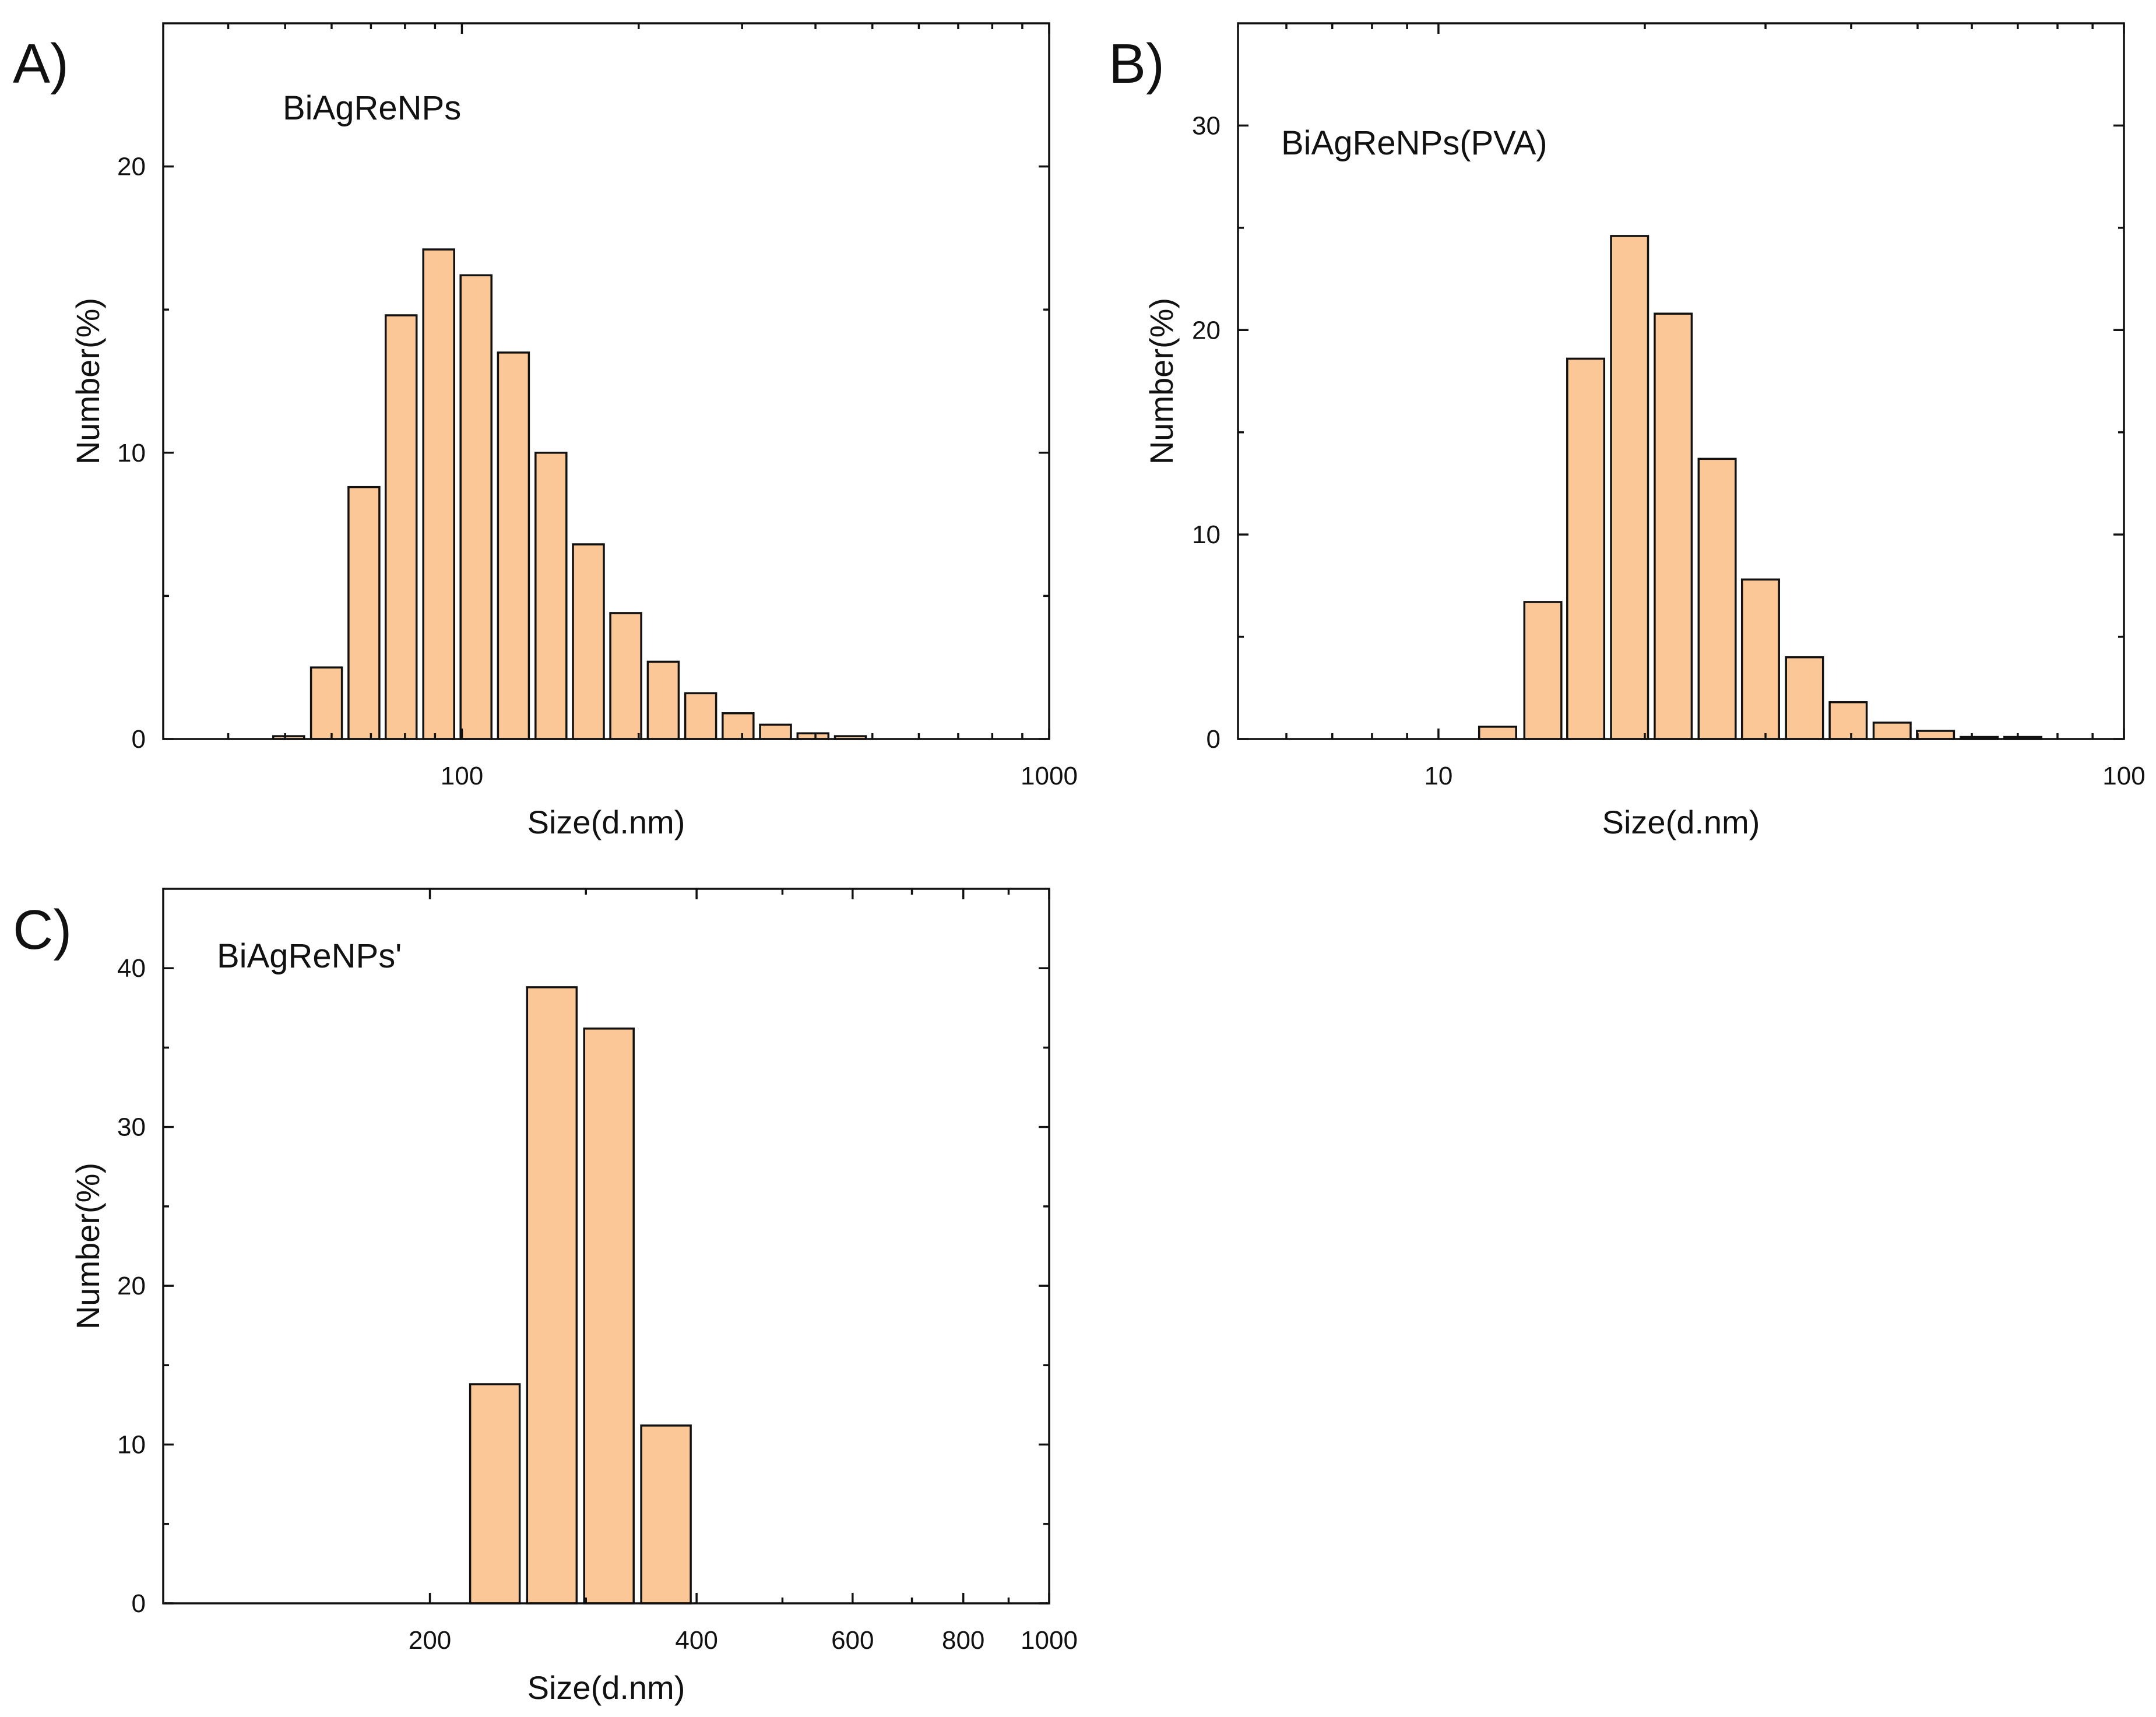 The height and width of the screenshot is (1717, 2156). Describe the element at coordinates (1206, 330) in the screenshot. I see `panel-b-y-tick-label-3: 20` at that location.